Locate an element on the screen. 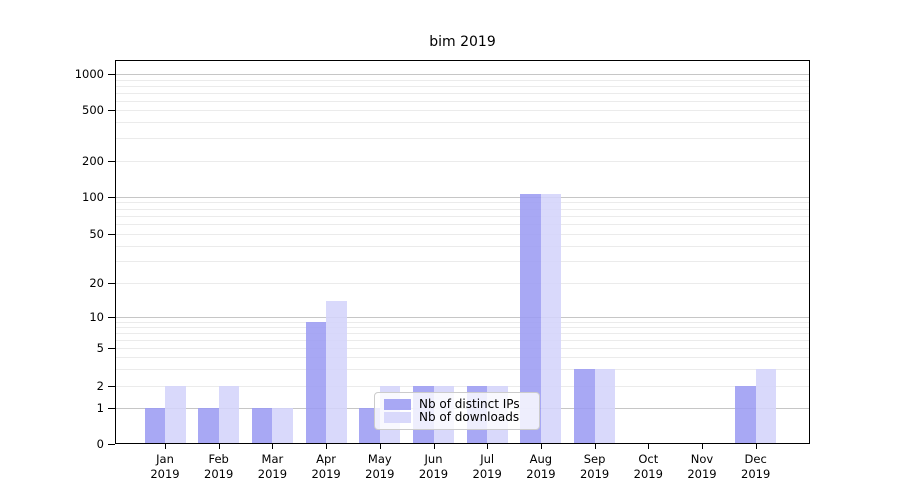  bar-distinct-ips-dec is located at coordinates (745, 414).